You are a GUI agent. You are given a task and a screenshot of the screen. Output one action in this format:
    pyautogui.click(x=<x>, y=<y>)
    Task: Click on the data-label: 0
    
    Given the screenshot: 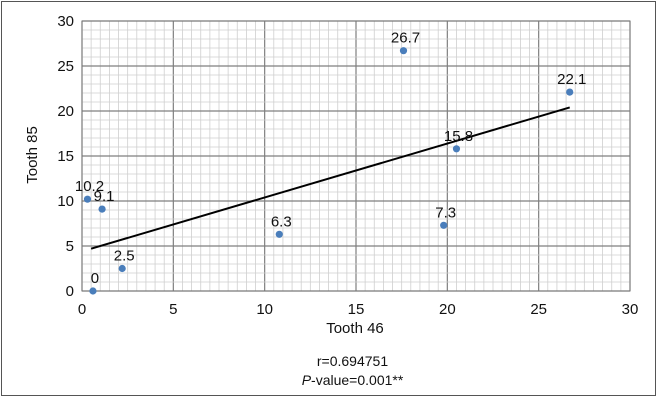 What is the action you would take?
    pyautogui.click(x=95, y=278)
    